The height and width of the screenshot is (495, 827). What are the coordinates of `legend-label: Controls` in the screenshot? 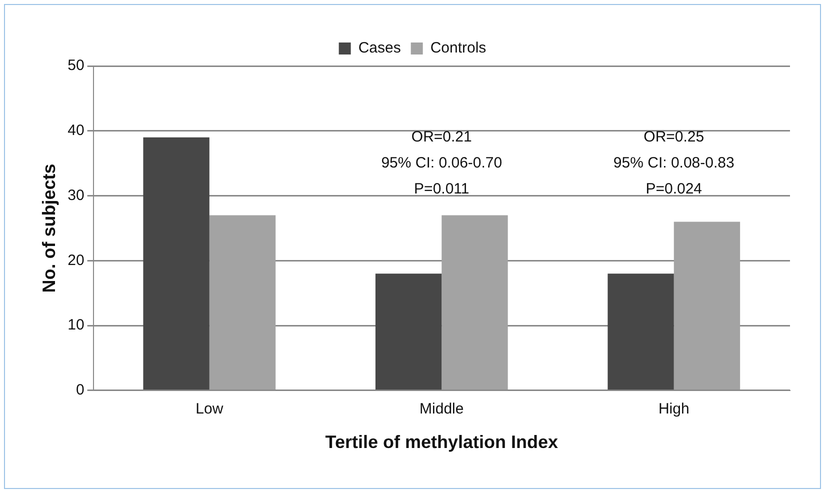 It's located at (458, 48).